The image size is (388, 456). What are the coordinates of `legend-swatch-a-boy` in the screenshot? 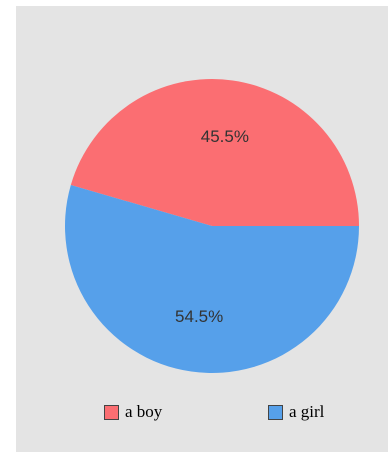 It's located at (111, 412).